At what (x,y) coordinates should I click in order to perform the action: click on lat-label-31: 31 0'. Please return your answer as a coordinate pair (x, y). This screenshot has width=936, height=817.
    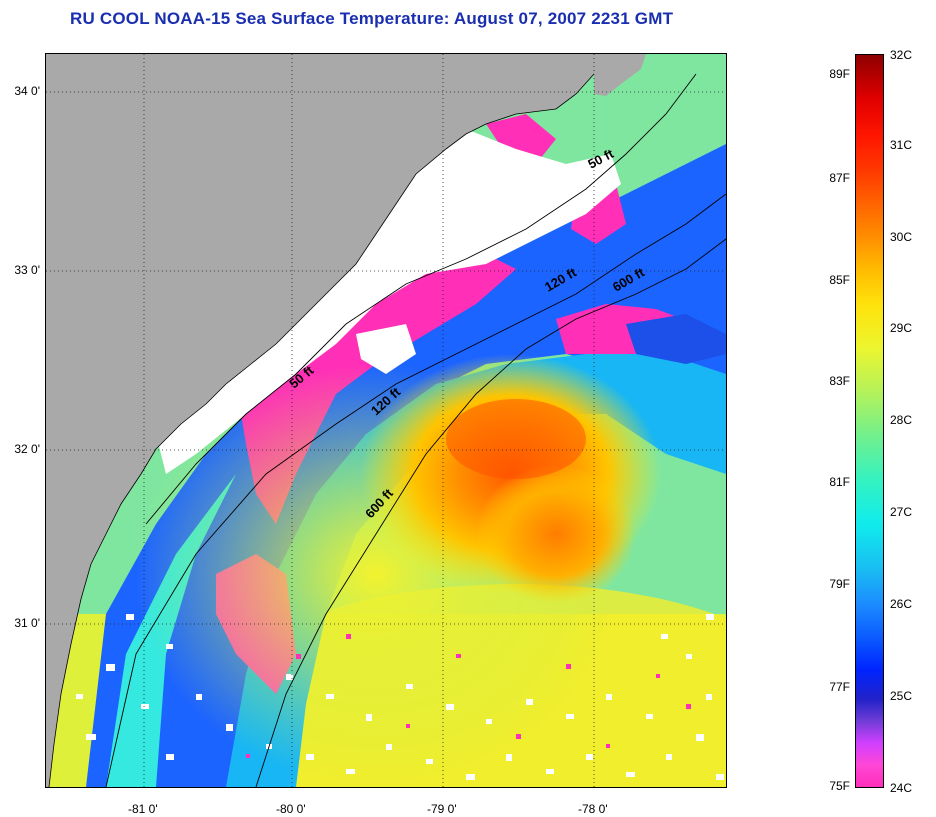
    Looking at the image, I should click on (27, 623).